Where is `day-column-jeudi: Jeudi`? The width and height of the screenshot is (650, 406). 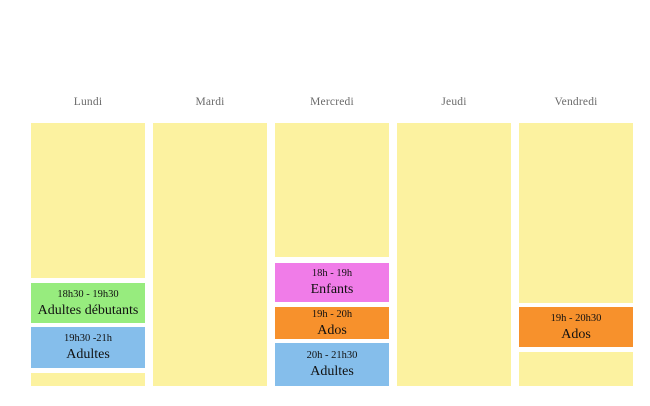
day-column-jeudi: Jeudi is located at coordinates (454, 241).